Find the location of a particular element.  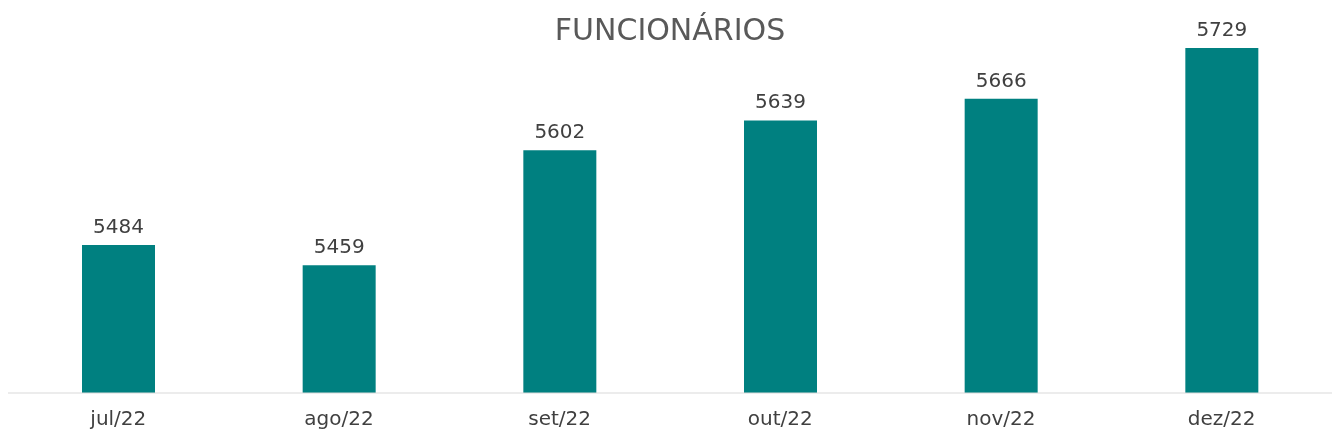

data-label: 5484 is located at coordinates (118, 226).